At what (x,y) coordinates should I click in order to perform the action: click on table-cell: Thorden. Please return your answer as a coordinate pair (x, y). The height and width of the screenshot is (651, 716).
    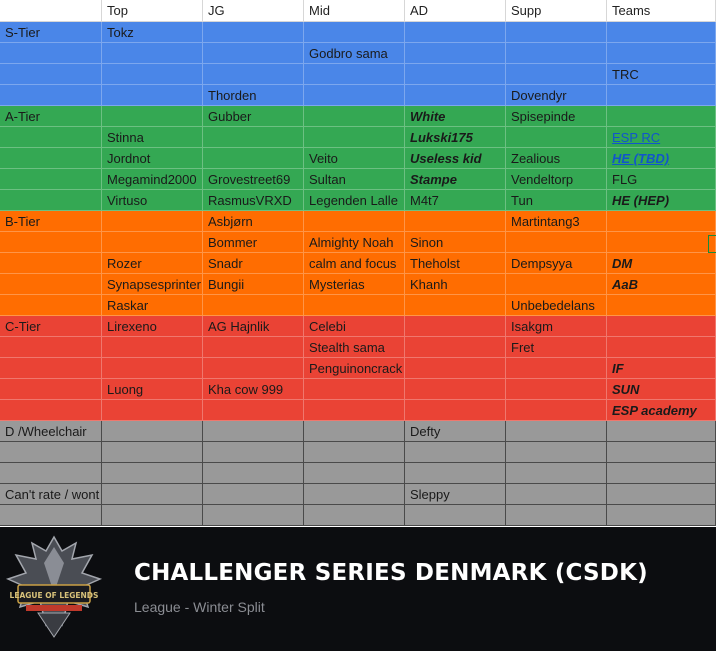
    Looking at the image, I should click on (253, 95).